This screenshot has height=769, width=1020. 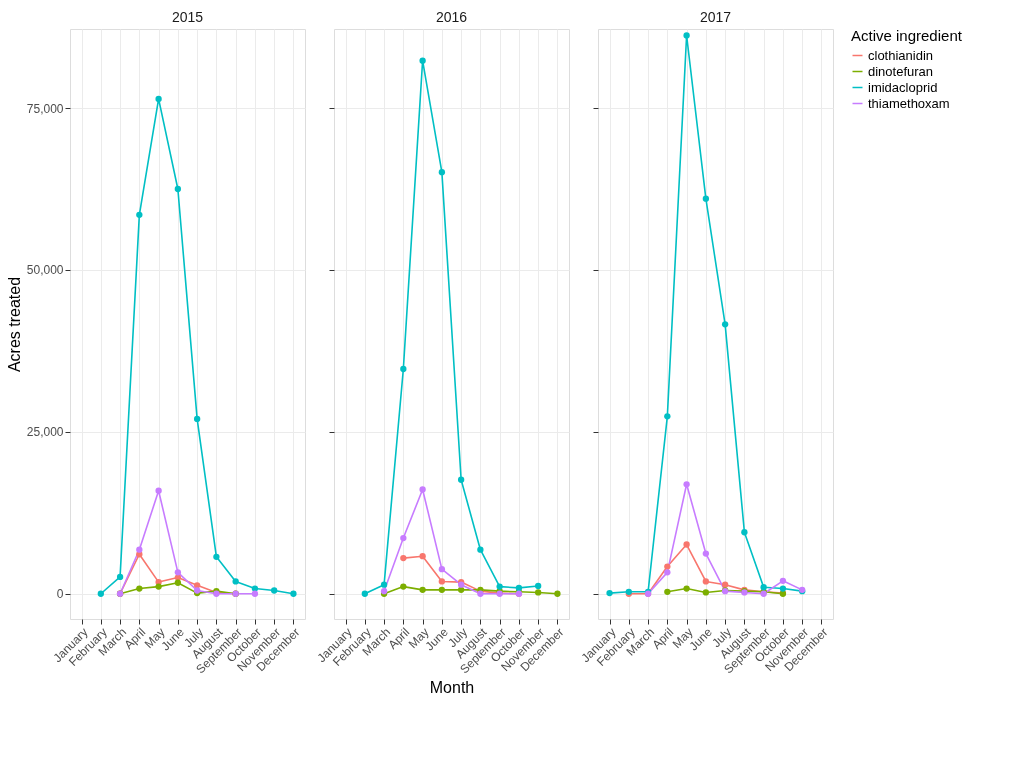 What do you see at coordinates (901, 55) in the screenshot?
I see `legend-label: clothianidin` at bounding box center [901, 55].